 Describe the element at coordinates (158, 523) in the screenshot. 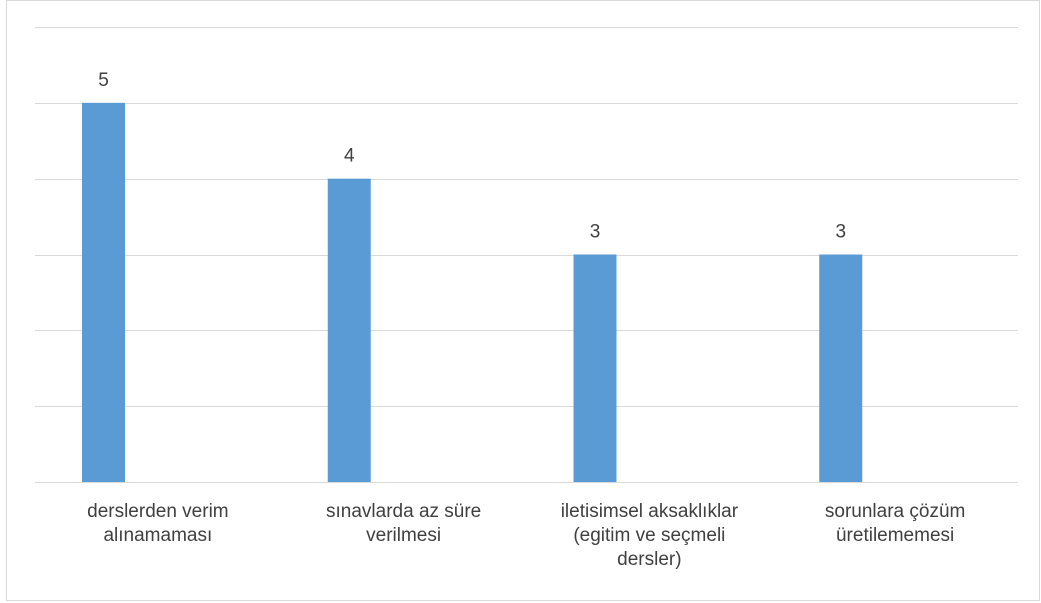

I see `category-label: derslerden verim alınamaması` at that location.